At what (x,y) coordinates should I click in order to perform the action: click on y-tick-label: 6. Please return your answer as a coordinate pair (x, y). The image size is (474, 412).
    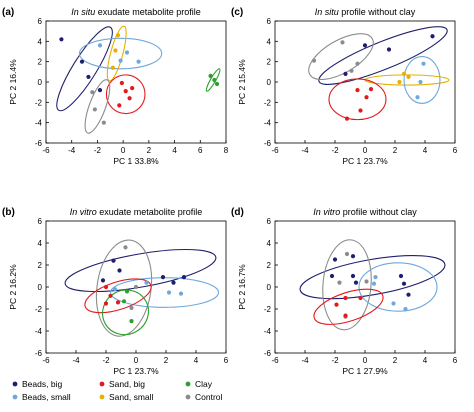
    Looking at the image, I should click on (40, 221).